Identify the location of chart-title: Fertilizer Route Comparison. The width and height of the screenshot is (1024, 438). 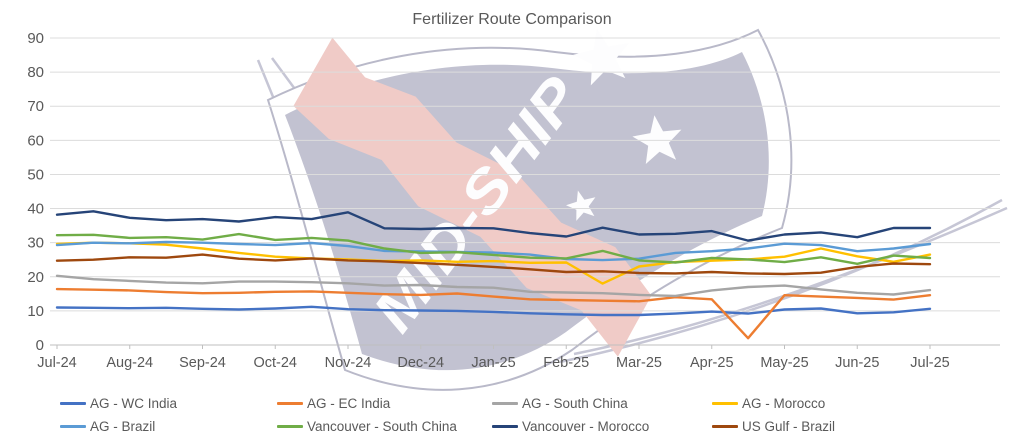
(511, 19).